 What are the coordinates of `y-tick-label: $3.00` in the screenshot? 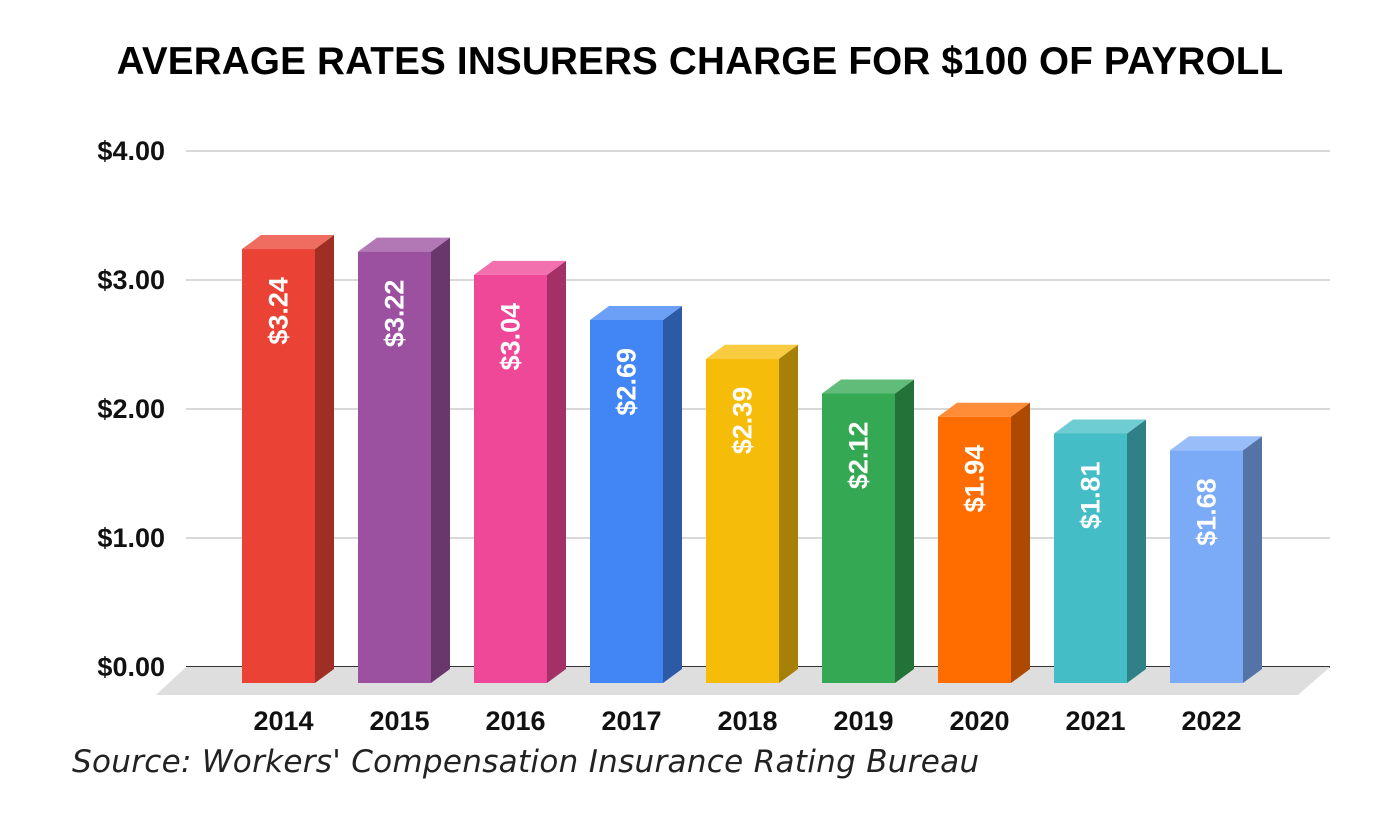 It's located at (131, 280).